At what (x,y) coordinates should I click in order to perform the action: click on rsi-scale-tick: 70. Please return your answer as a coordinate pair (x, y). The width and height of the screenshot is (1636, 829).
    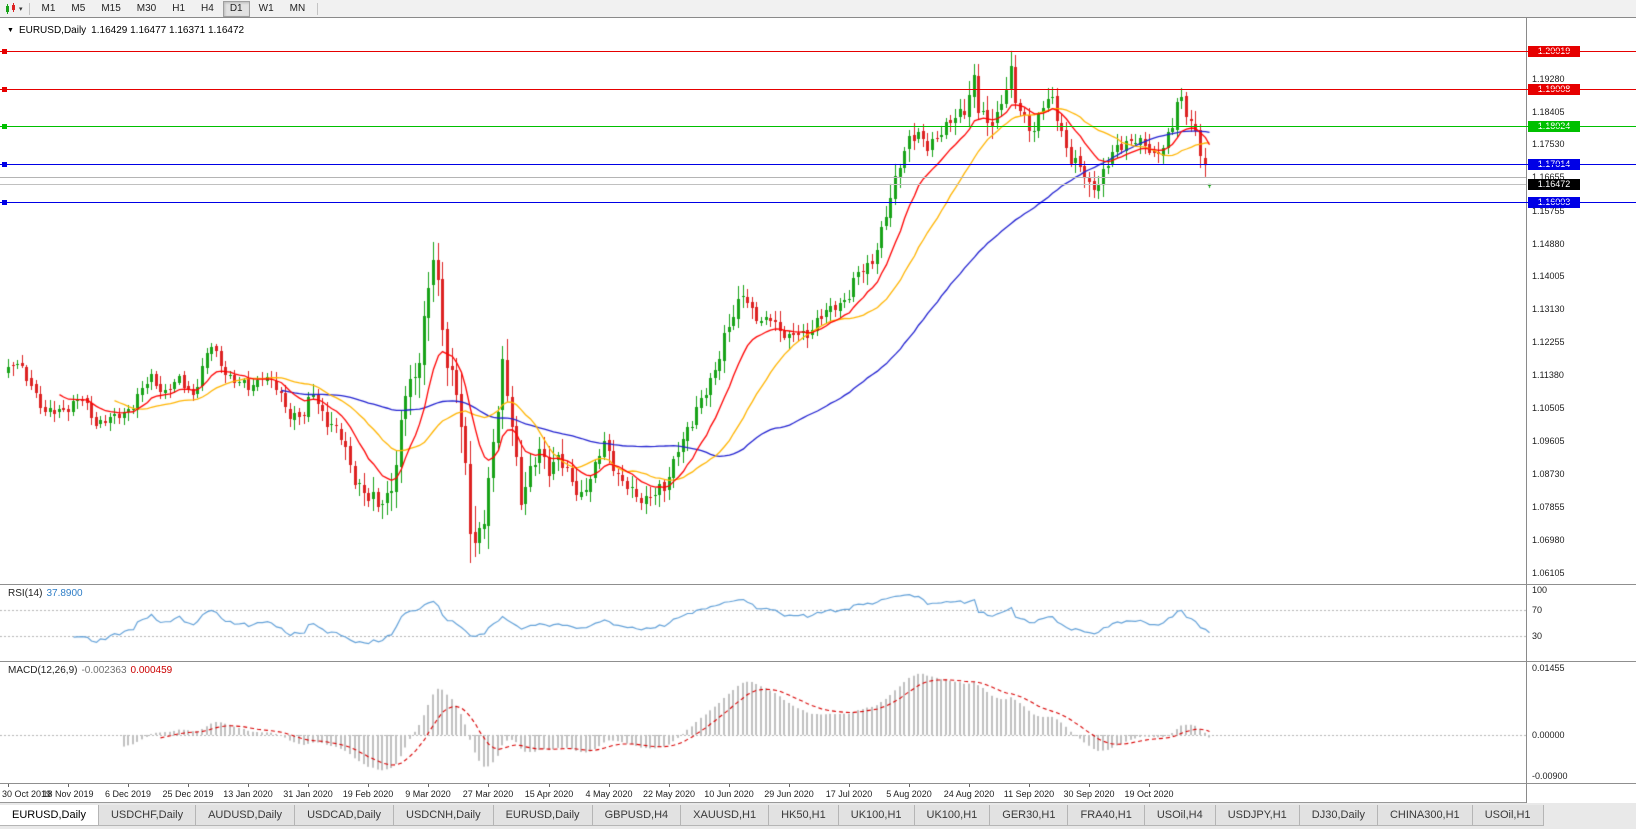
    Looking at the image, I should click on (1537, 610).